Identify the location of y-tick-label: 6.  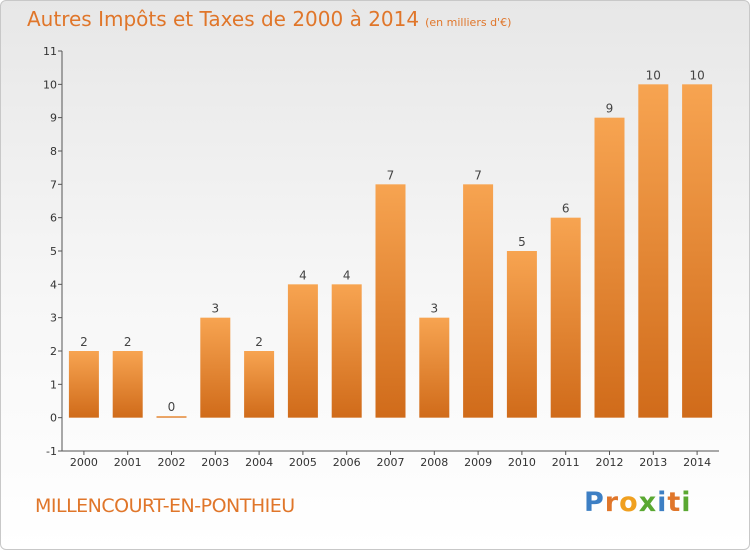
(53, 218).